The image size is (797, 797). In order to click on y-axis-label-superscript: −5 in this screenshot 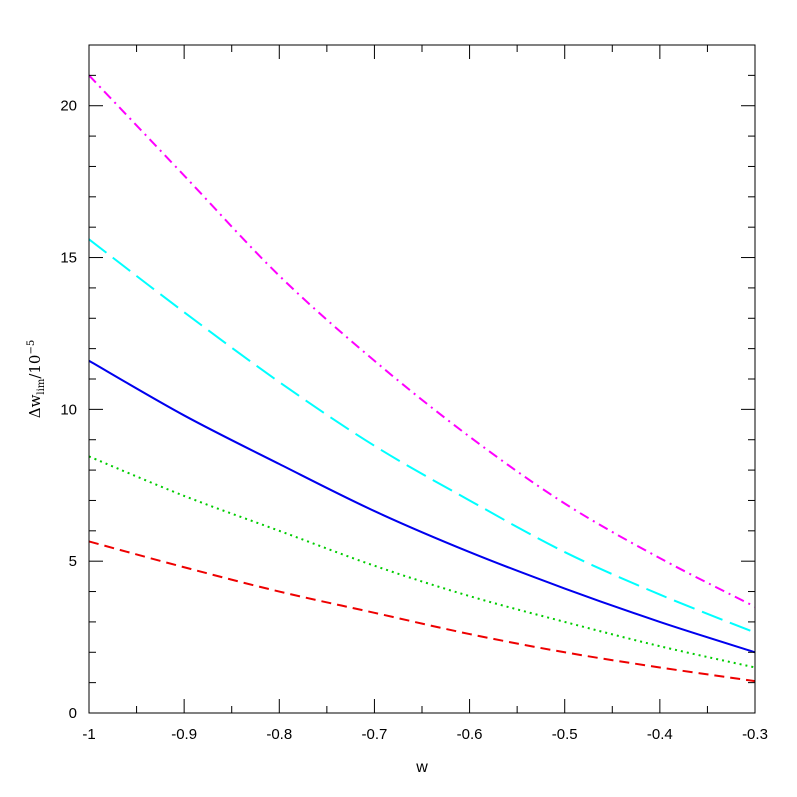, I will do `click(31, 347)`.